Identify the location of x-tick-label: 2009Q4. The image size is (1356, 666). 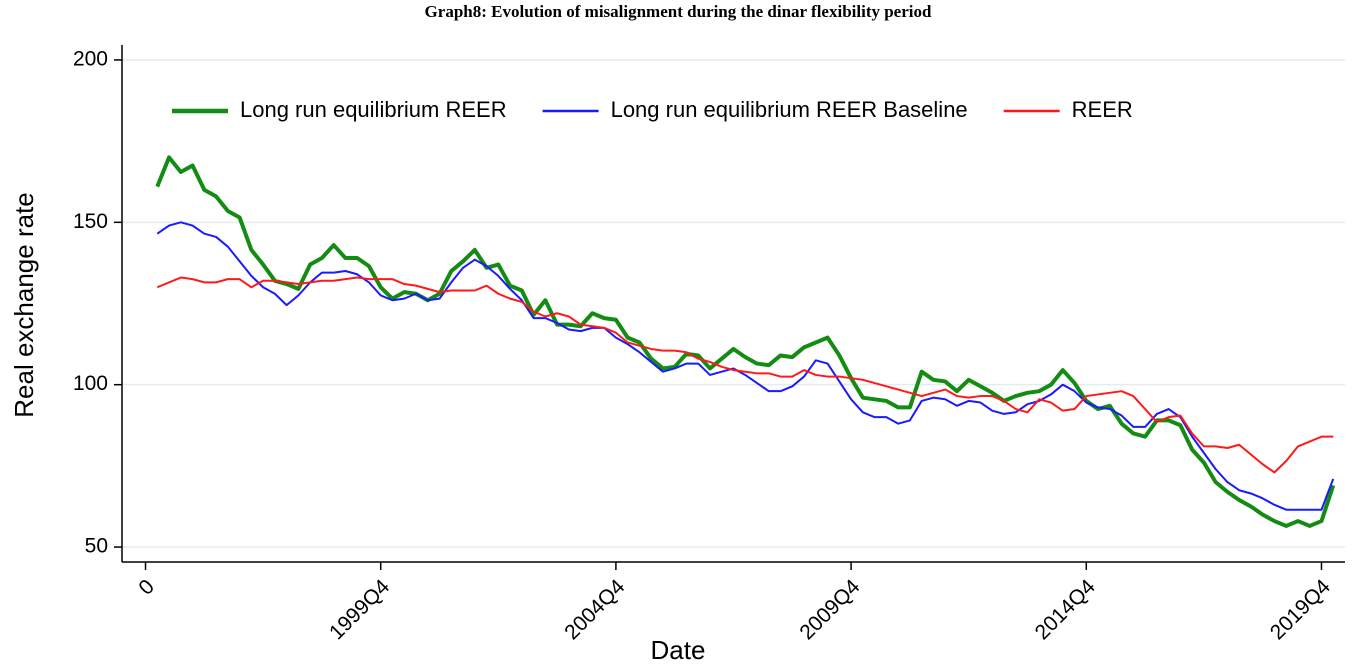
(829, 609).